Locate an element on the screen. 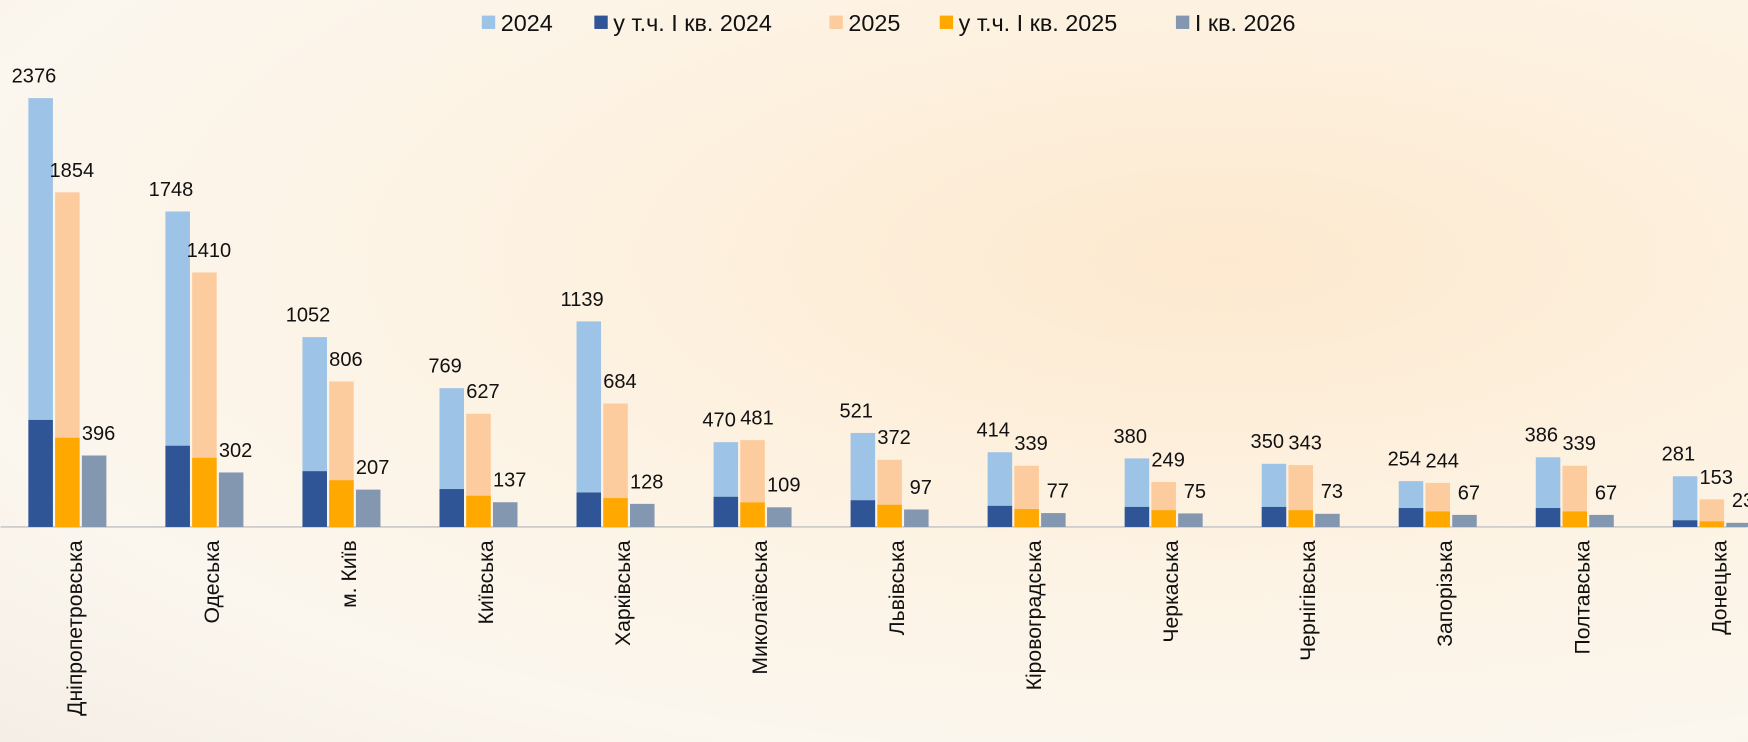  legend-label: у т.ч. I кв. 2024 is located at coordinates (692, 23).